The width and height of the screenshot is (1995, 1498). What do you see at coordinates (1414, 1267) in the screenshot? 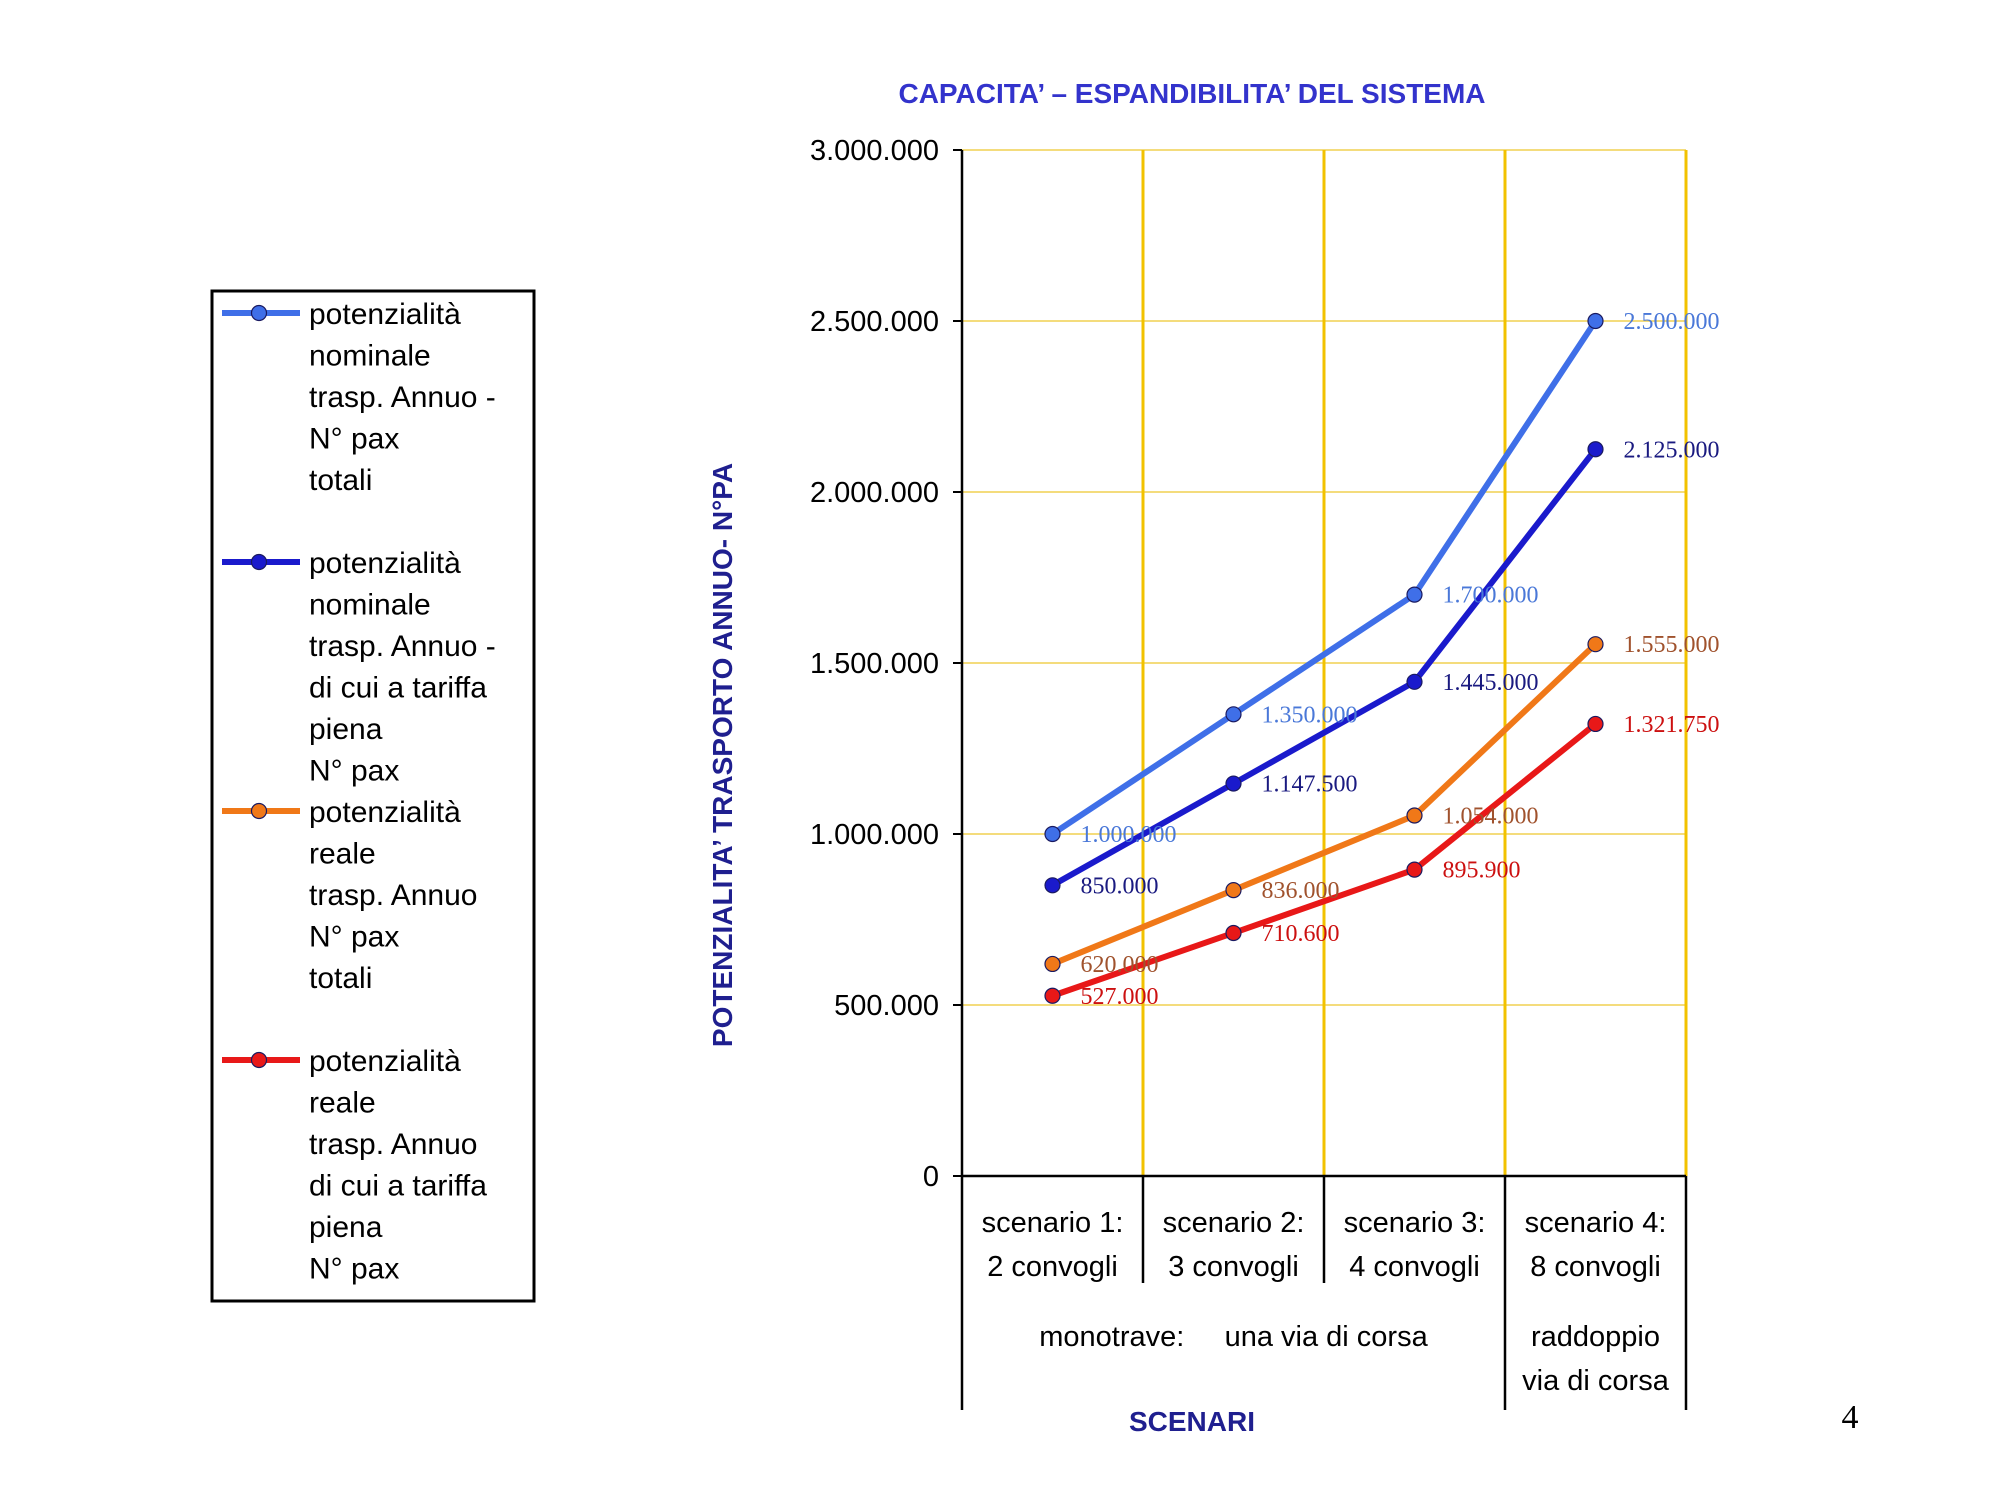
I see `x-tick-label: 4 convogli` at bounding box center [1414, 1267].